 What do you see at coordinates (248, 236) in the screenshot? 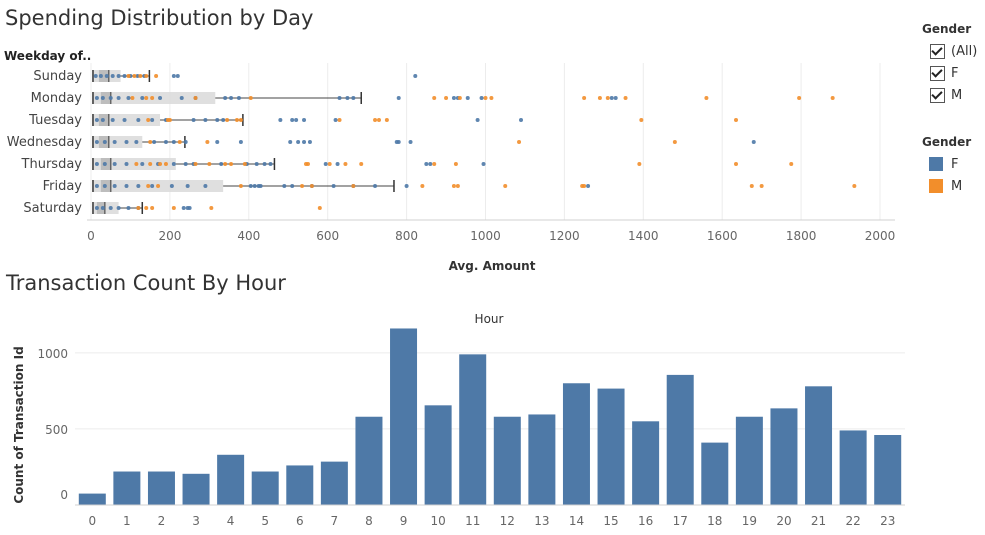
I see `x-tick-label: 400` at bounding box center [248, 236].